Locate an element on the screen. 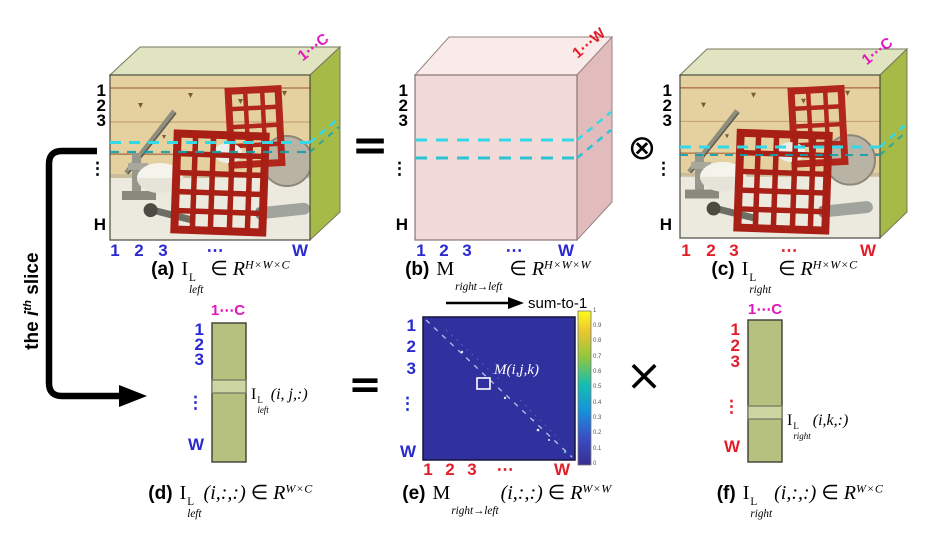 This screenshot has height=534, width=930. matrix-e-row-W: W is located at coordinates (407, 451).